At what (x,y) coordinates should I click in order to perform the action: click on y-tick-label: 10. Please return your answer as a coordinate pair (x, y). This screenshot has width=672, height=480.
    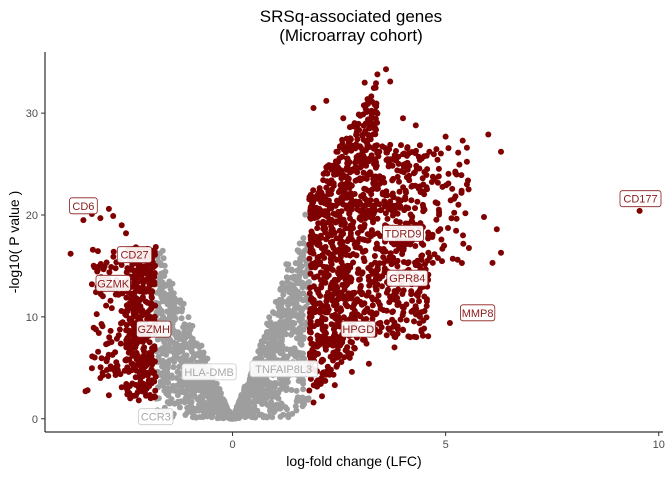
    Looking at the image, I should click on (32, 318).